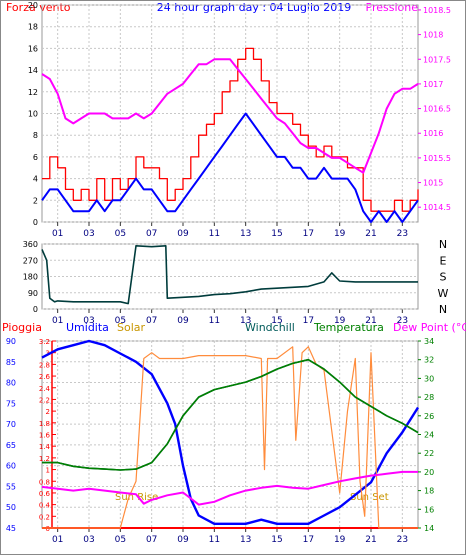 Image resolution: width=466 pixels, height=555 pixels. Describe the element at coordinates (429, 509) in the screenshot. I see `temp-ytick-label: 16` at that location.